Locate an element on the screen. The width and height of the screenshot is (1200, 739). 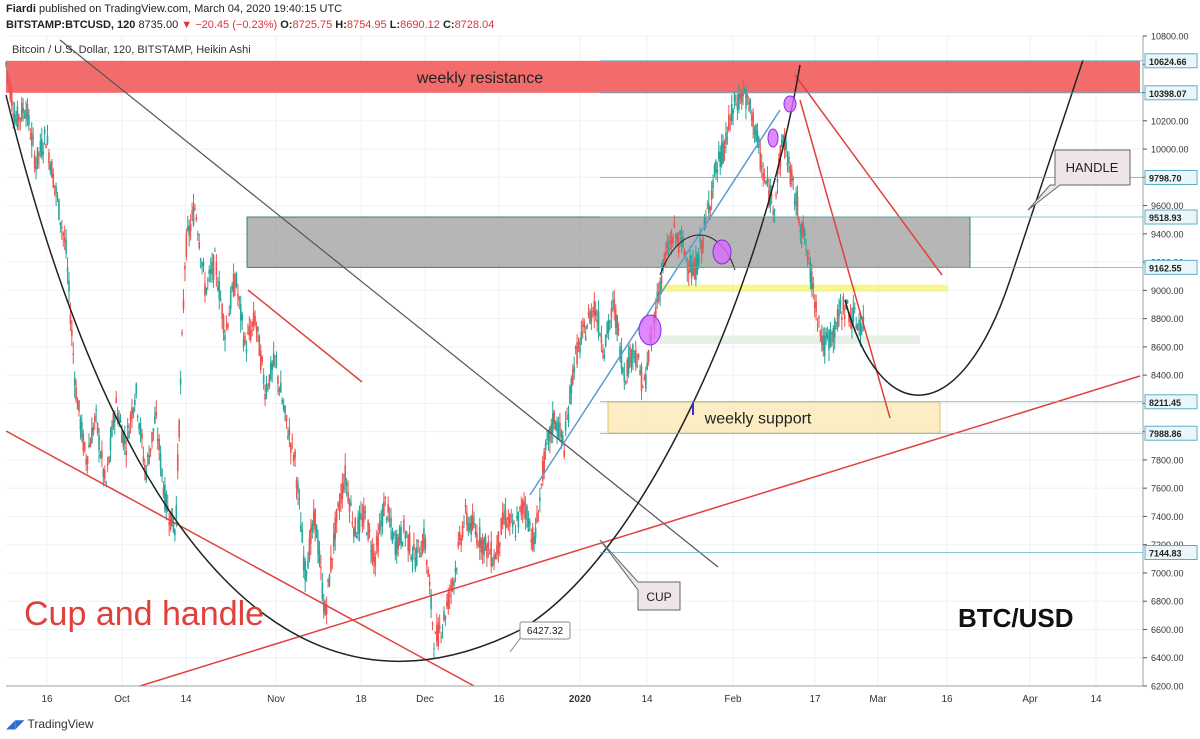
last-price: 8735.00 is located at coordinates (158, 25).